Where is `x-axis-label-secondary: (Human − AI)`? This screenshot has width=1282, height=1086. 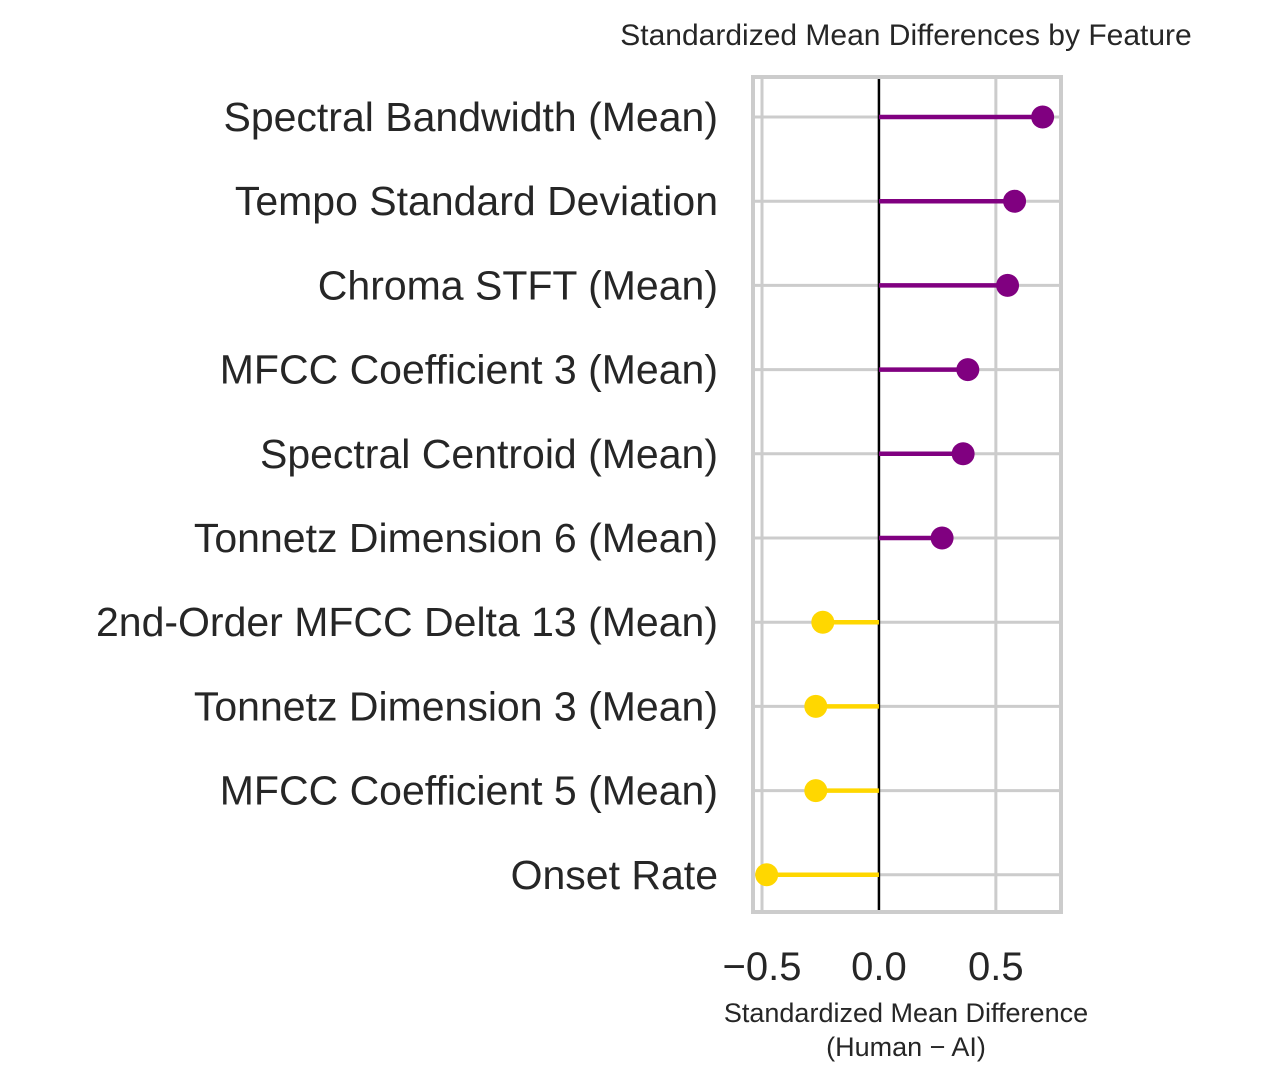 x-axis-label-secondary: (Human − AI) is located at coordinates (906, 1047).